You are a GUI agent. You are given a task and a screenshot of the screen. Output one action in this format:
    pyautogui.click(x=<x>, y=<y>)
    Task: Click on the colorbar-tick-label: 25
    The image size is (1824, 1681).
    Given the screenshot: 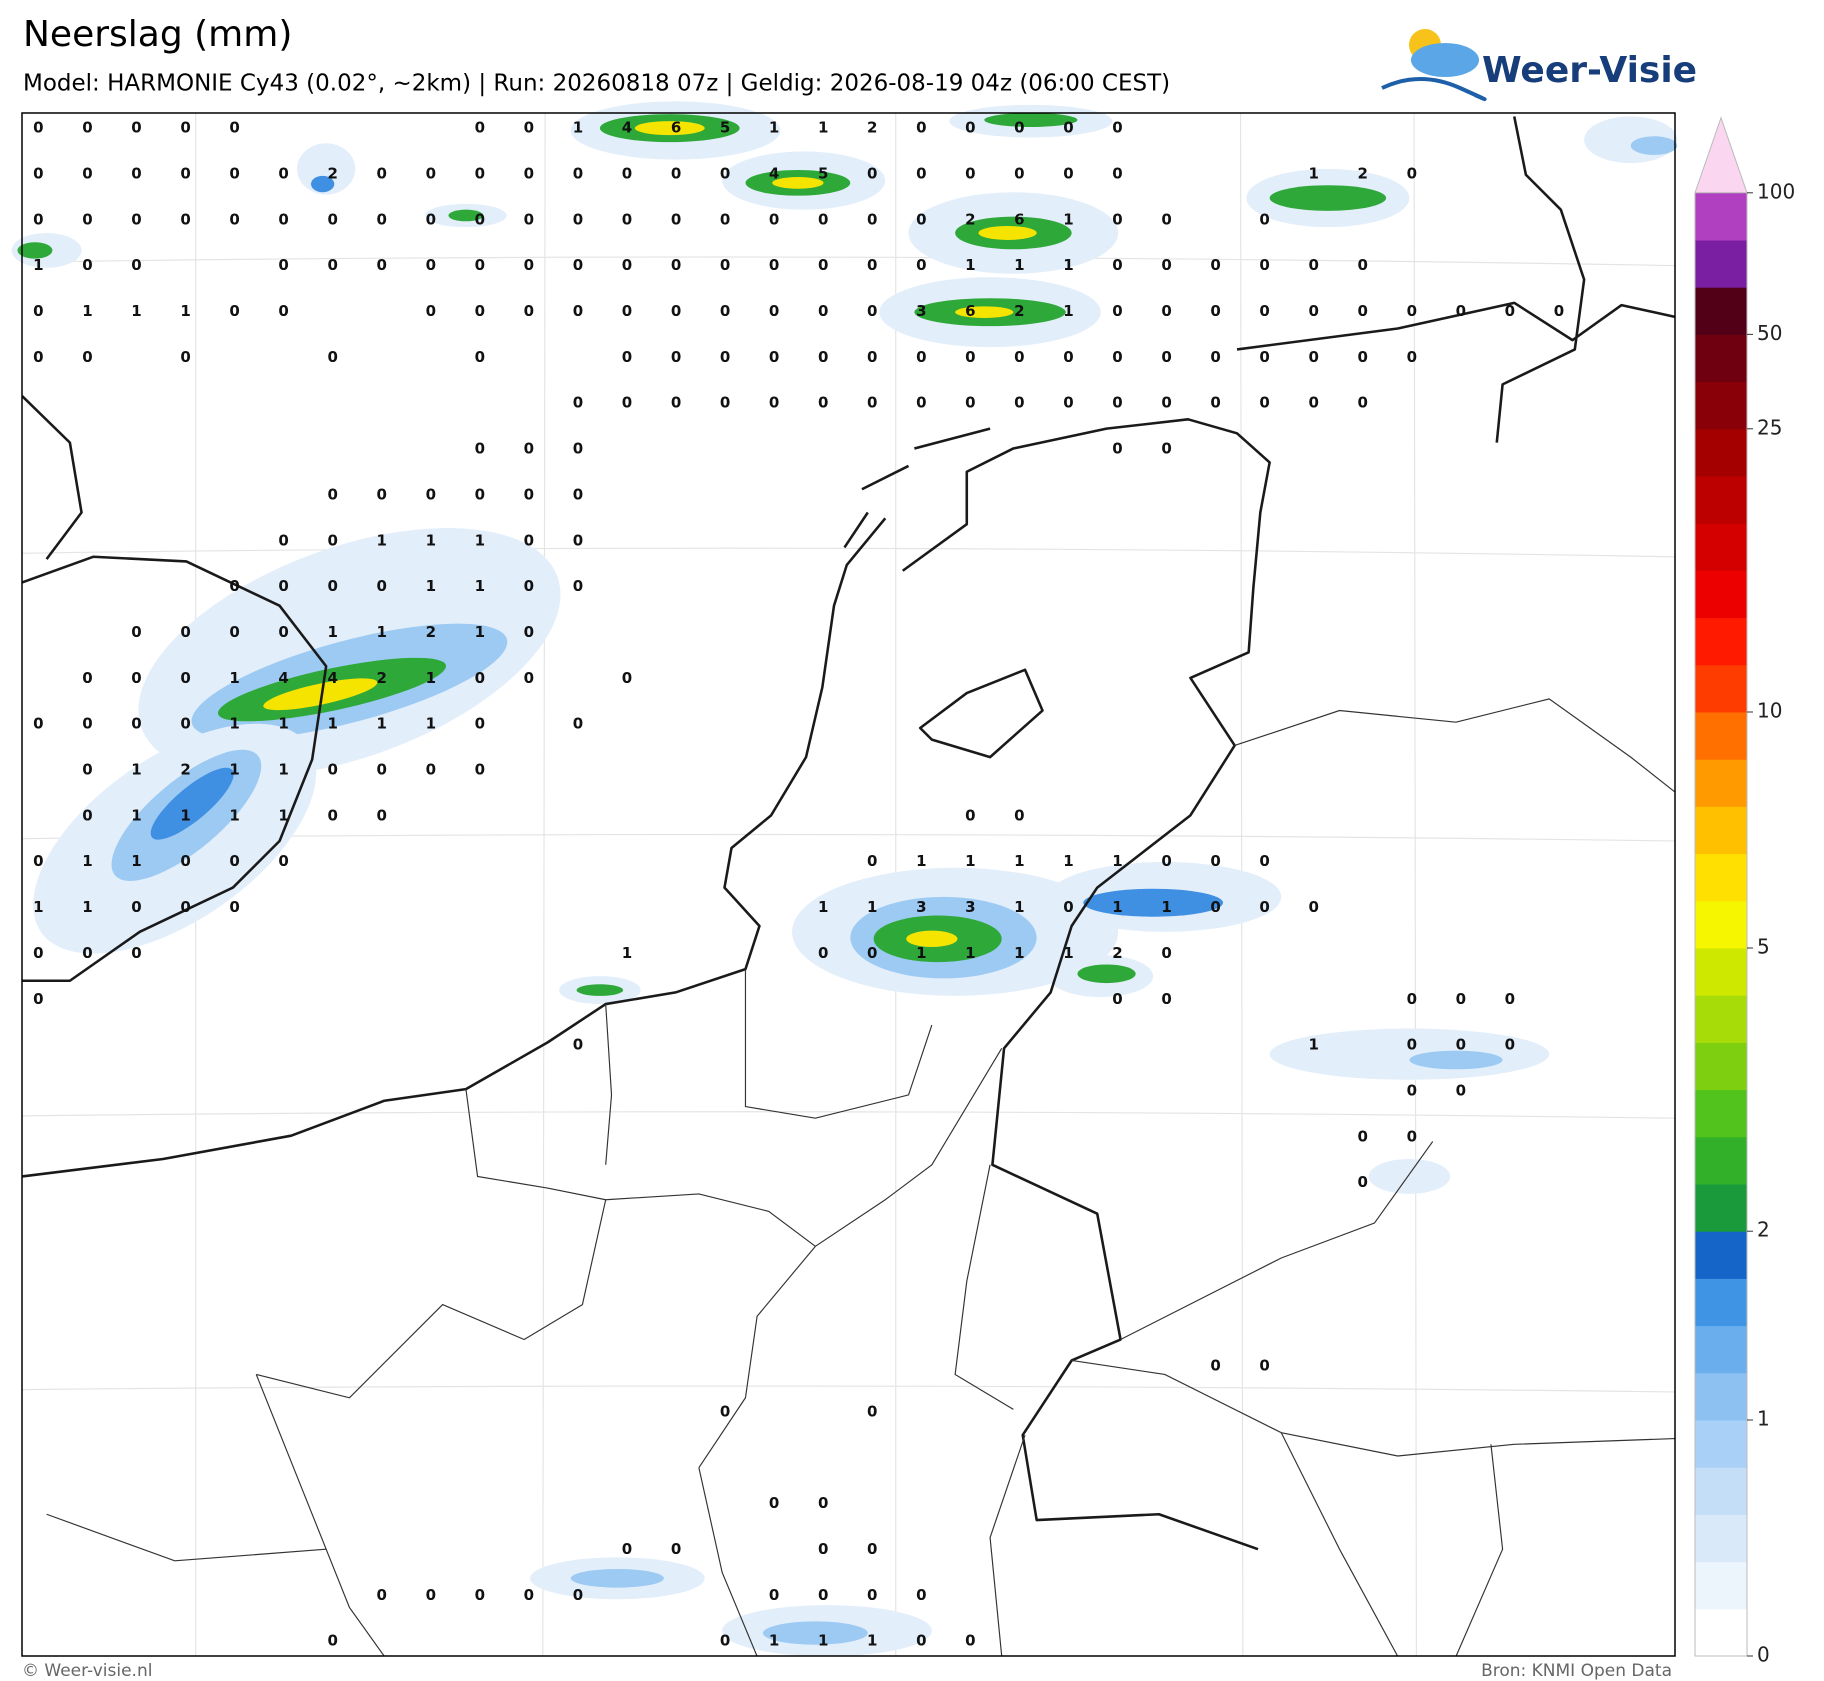 What is the action you would take?
    pyautogui.click(x=1769, y=427)
    